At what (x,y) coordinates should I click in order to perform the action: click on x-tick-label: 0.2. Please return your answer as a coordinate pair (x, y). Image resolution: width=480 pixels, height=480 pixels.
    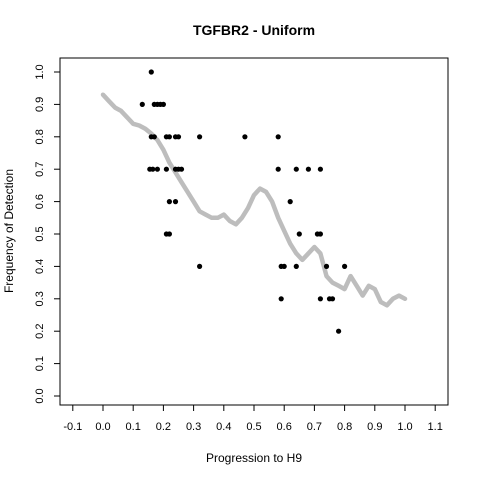
    Looking at the image, I should click on (163, 427).